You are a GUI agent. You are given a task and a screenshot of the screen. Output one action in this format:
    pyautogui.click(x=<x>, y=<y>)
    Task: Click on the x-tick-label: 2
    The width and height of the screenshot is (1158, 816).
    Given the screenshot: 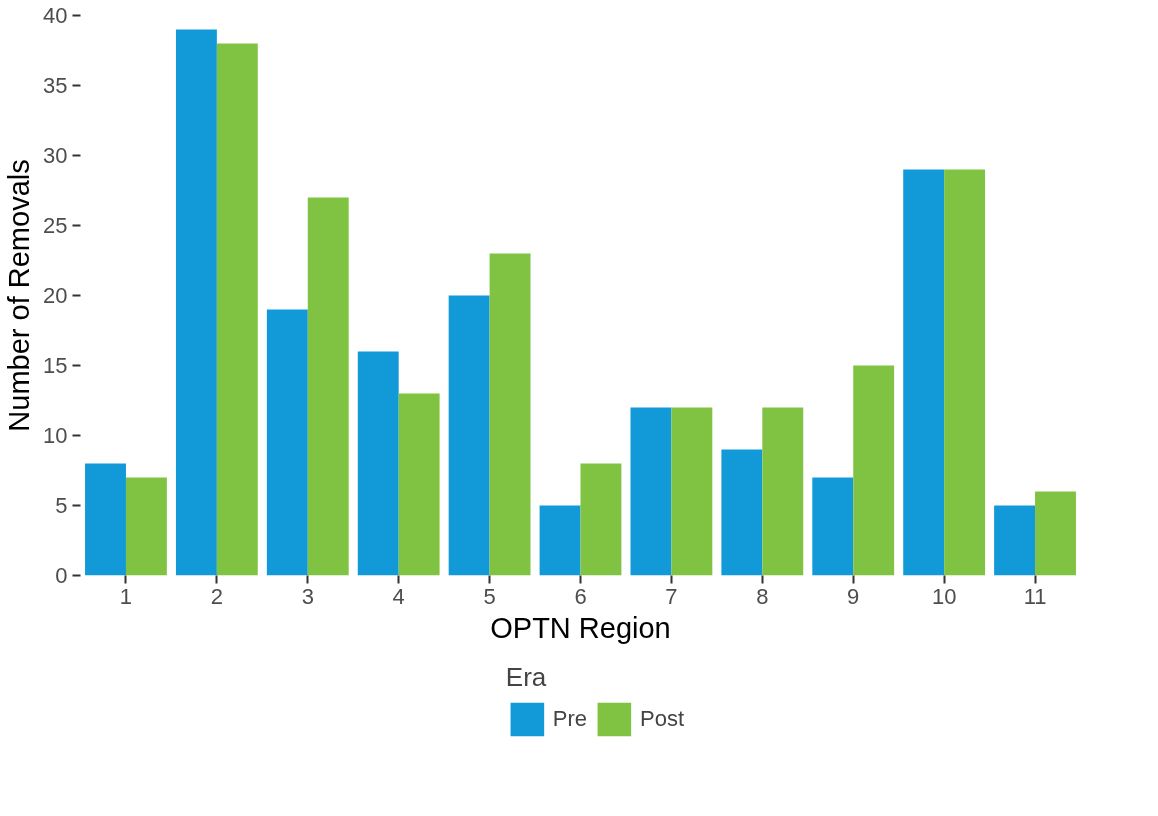 What is the action you would take?
    pyautogui.click(x=216, y=596)
    